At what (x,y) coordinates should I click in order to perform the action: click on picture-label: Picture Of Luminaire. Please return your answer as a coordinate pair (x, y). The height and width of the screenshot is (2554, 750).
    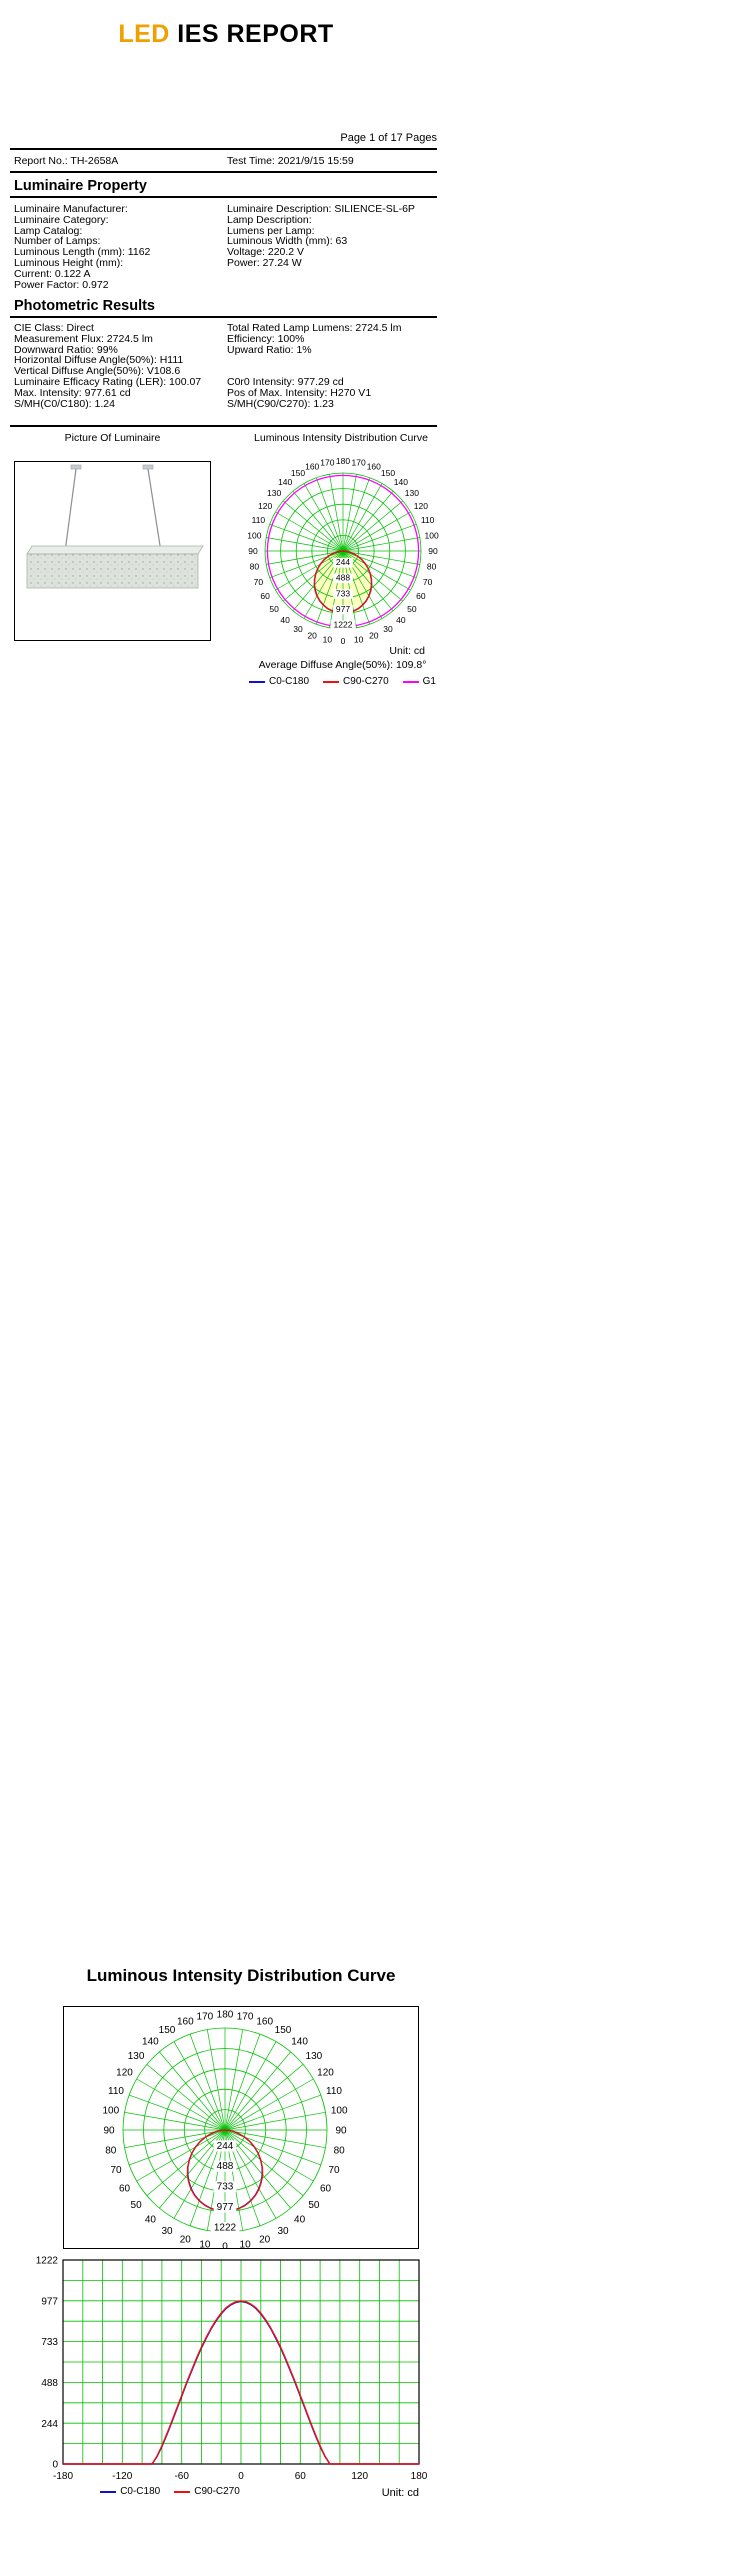
    Looking at the image, I should click on (112, 438).